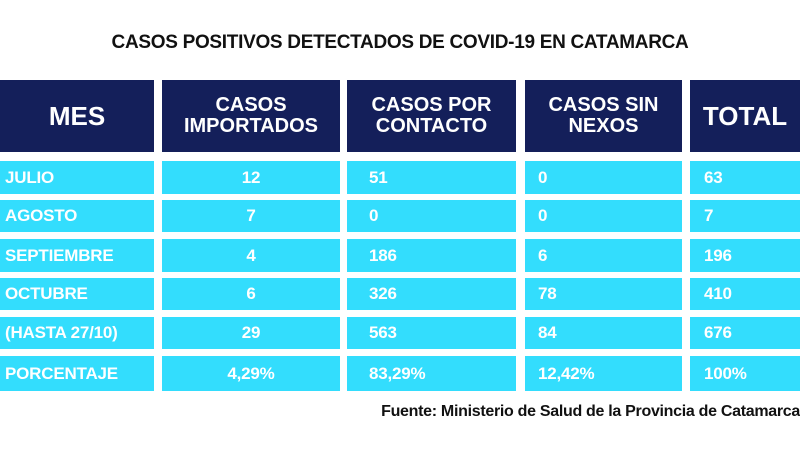  What do you see at coordinates (77, 373) in the screenshot?
I see `cell-mes: PORCENTAJE` at bounding box center [77, 373].